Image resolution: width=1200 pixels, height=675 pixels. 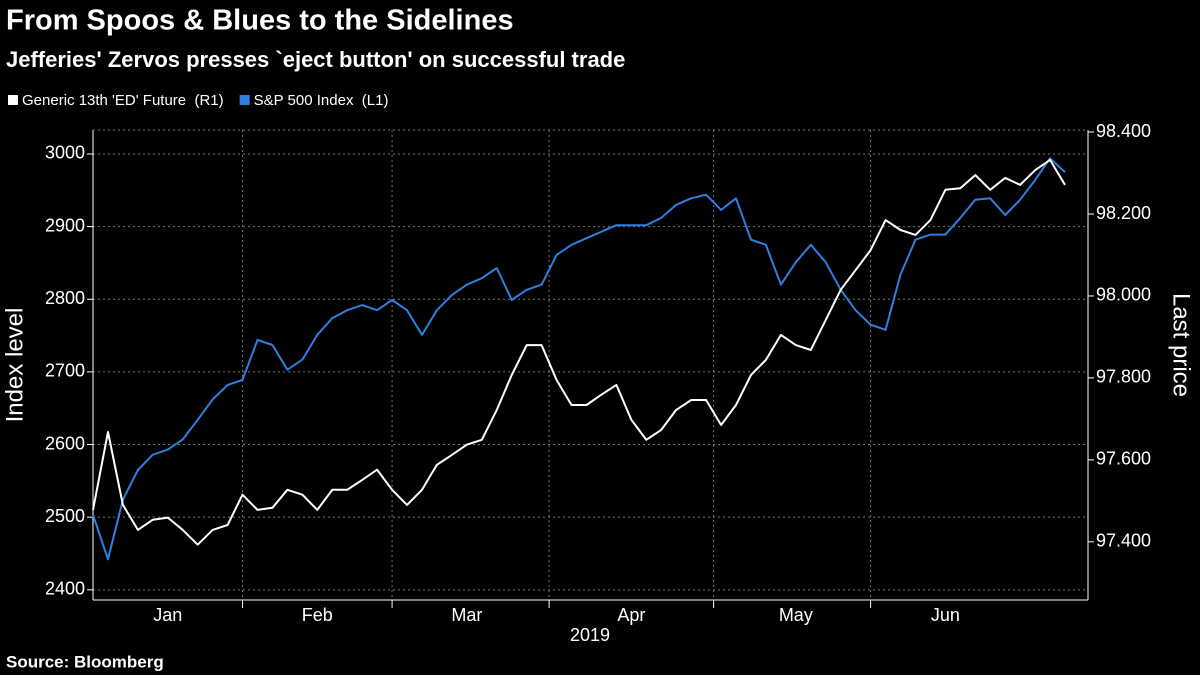 What do you see at coordinates (65, 153) in the screenshot?
I see `y-tick-label: 3000` at bounding box center [65, 153].